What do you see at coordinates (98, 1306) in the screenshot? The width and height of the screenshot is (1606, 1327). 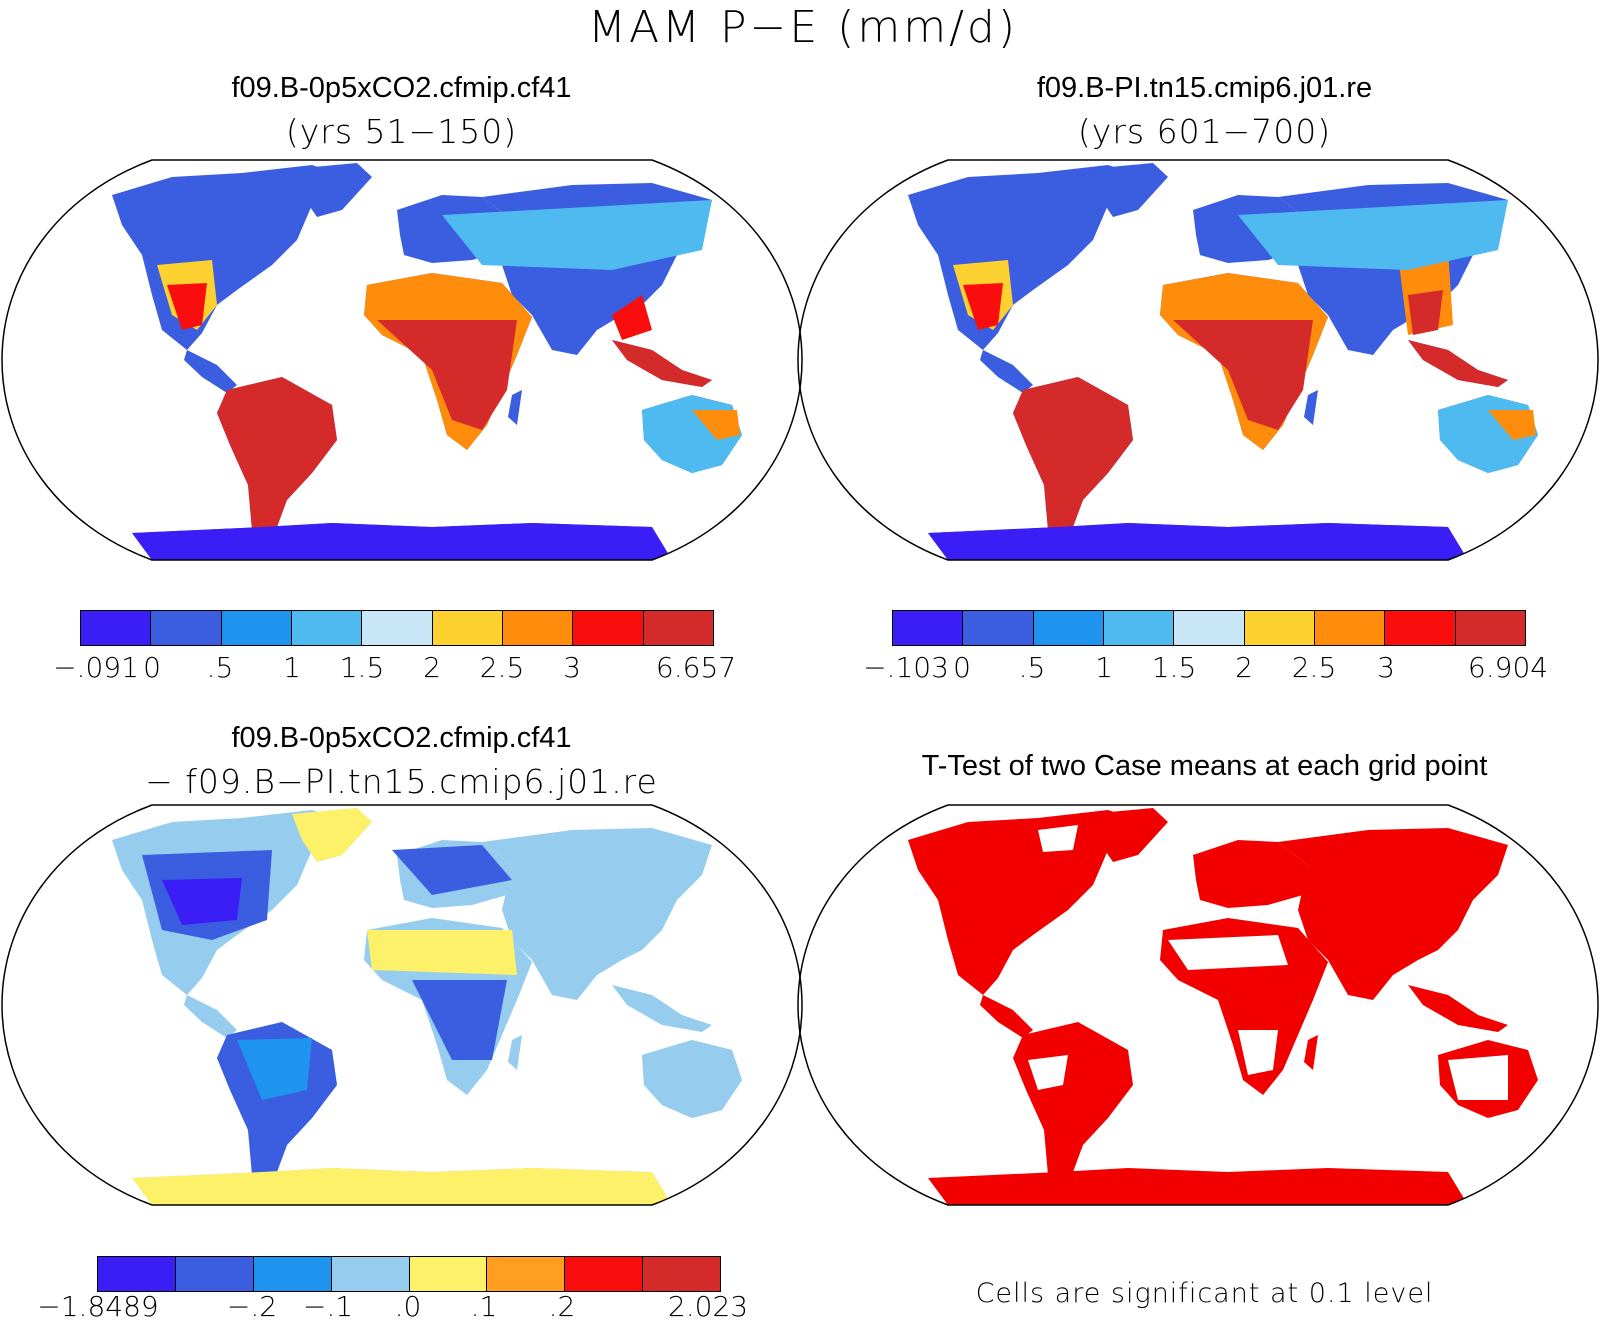 I see `colorbar-tick-label: −1.8489` at bounding box center [98, 1306].